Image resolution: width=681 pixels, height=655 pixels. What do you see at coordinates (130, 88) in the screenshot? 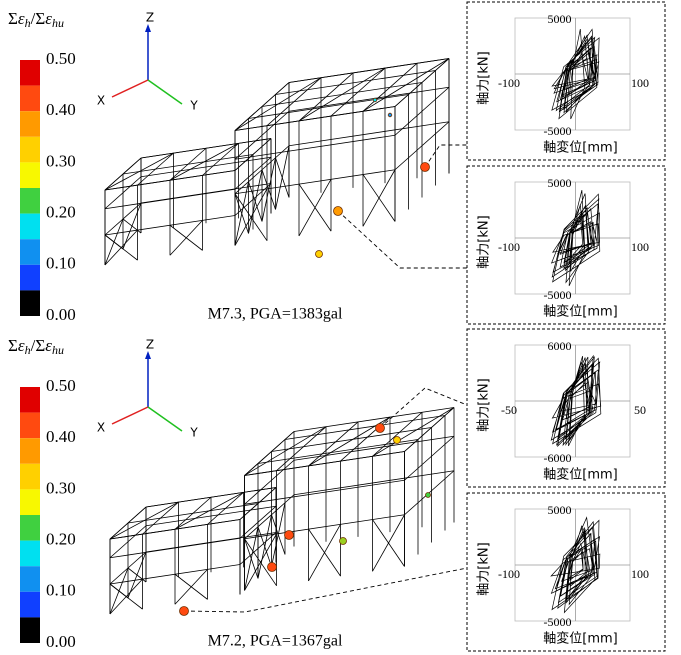
I see `x-arrow` at bounding box center [130, 88].